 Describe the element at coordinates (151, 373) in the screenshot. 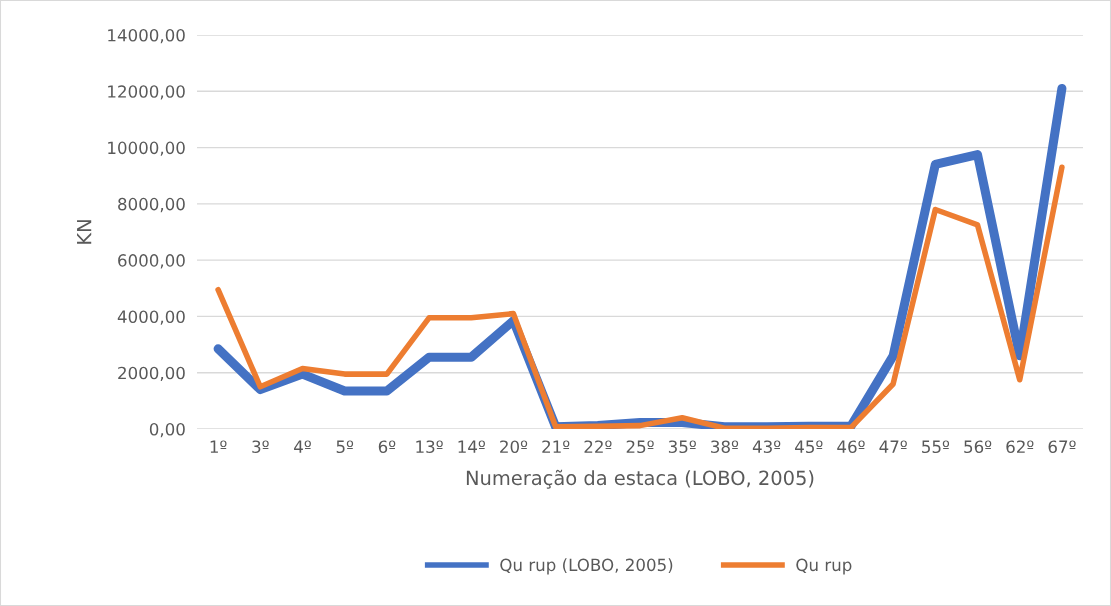

I see `y-tick-label: 2000,00` at that location.